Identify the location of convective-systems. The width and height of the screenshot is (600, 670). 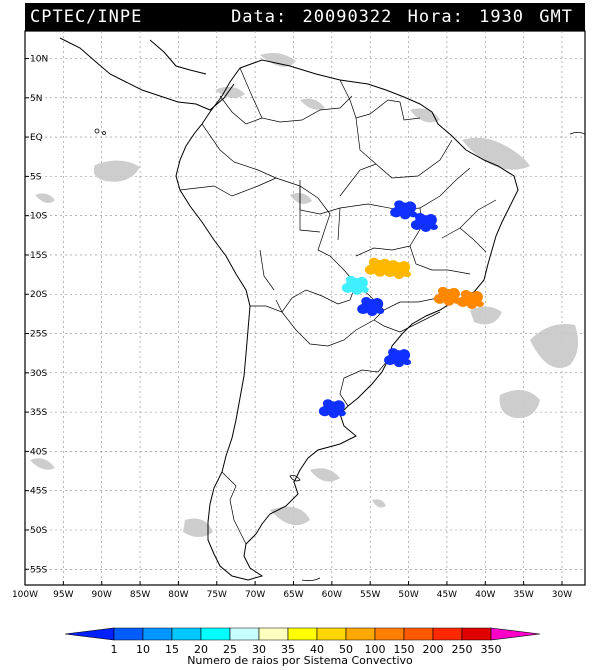
(401, 309).